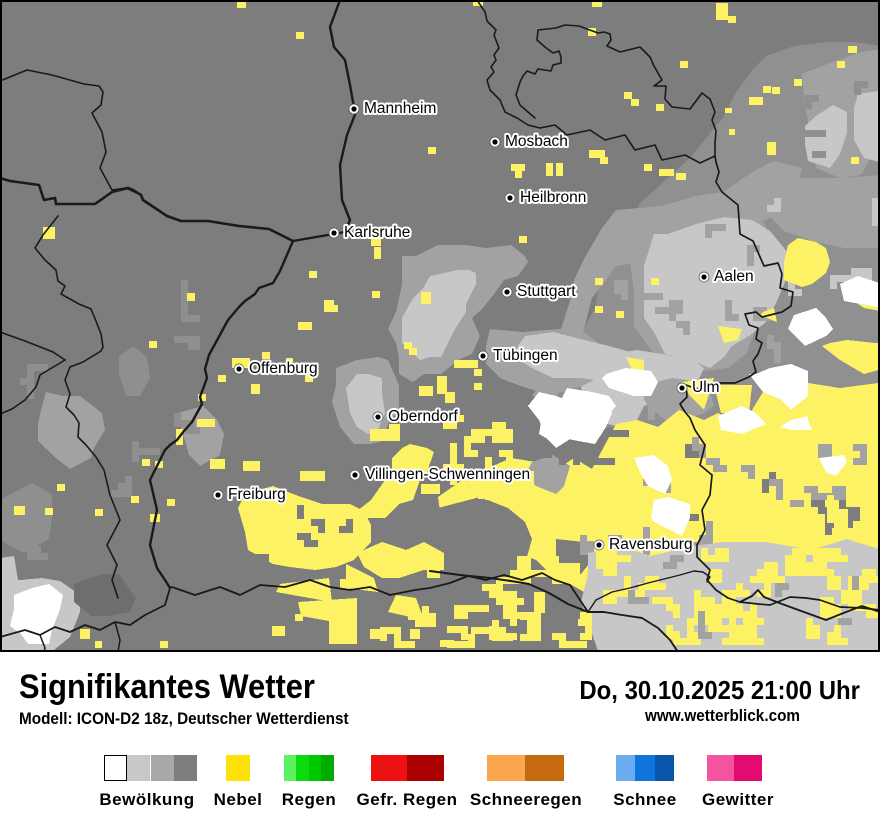 Image resolution: width=880 pixels, height=830 pixels. I want to click on svg-text: Ulm, so click(706, 387).